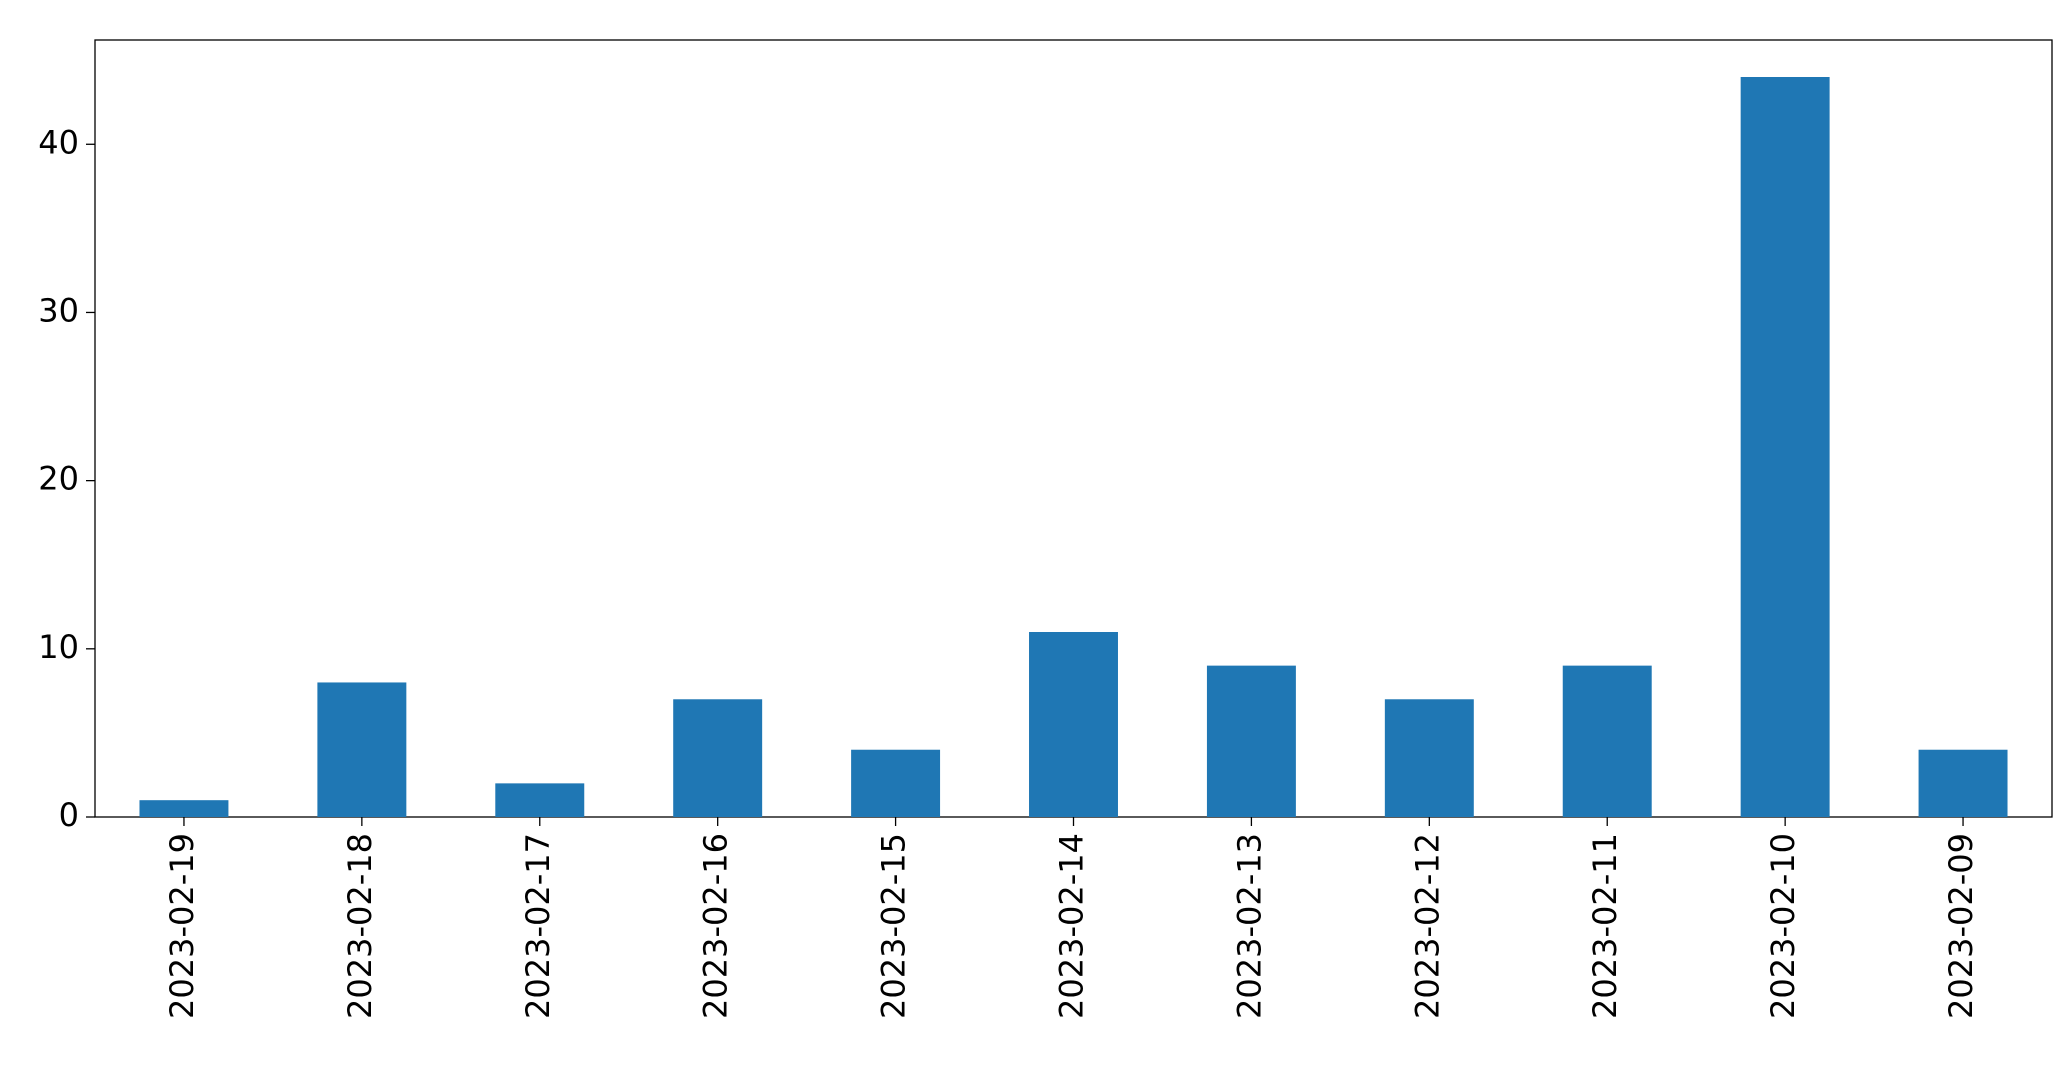  Describe the element at coordinates (1961, 926) in the screenshot. I see `x-tick-label: 2023-02-09` at that location.